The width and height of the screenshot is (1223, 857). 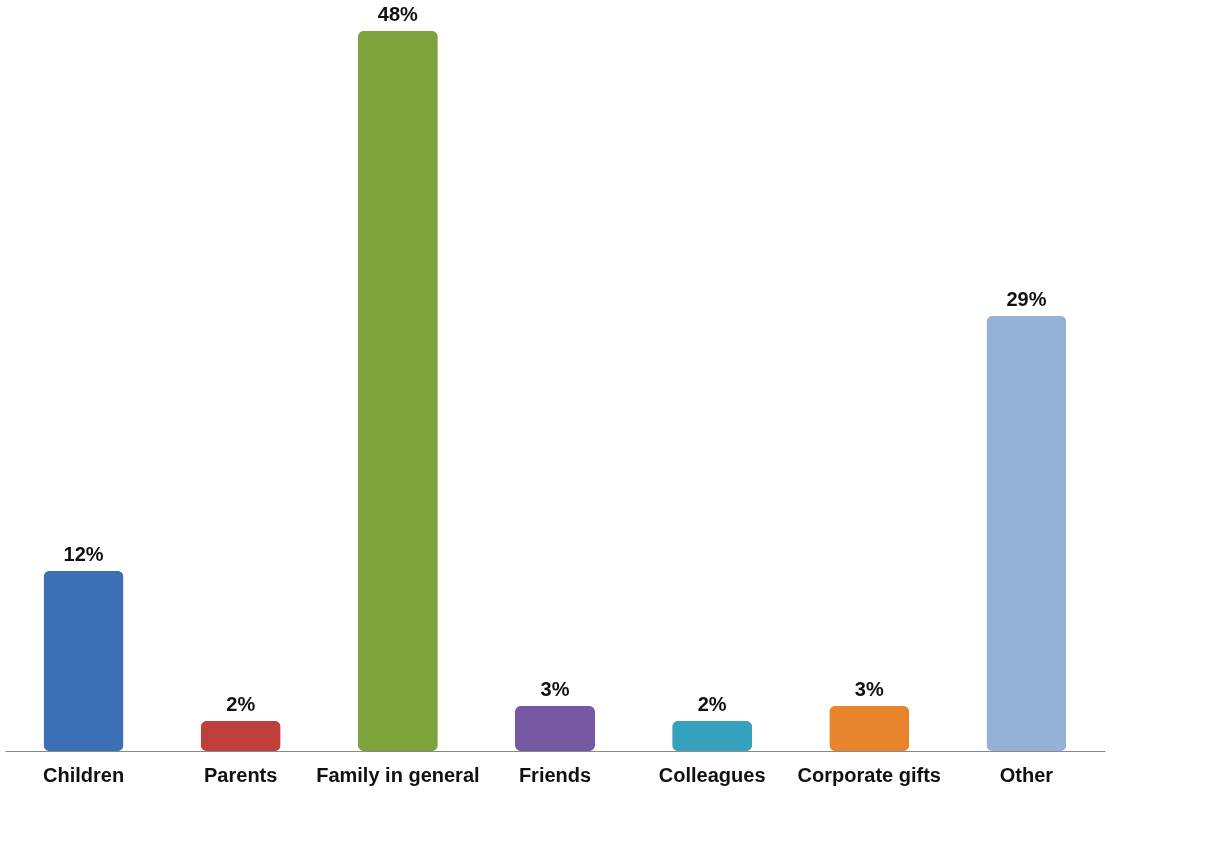 What do you see at coordinates (1026, 774) in the screenshot?
I see `x-tick-label: Other` at bounding box center [1026, 774].